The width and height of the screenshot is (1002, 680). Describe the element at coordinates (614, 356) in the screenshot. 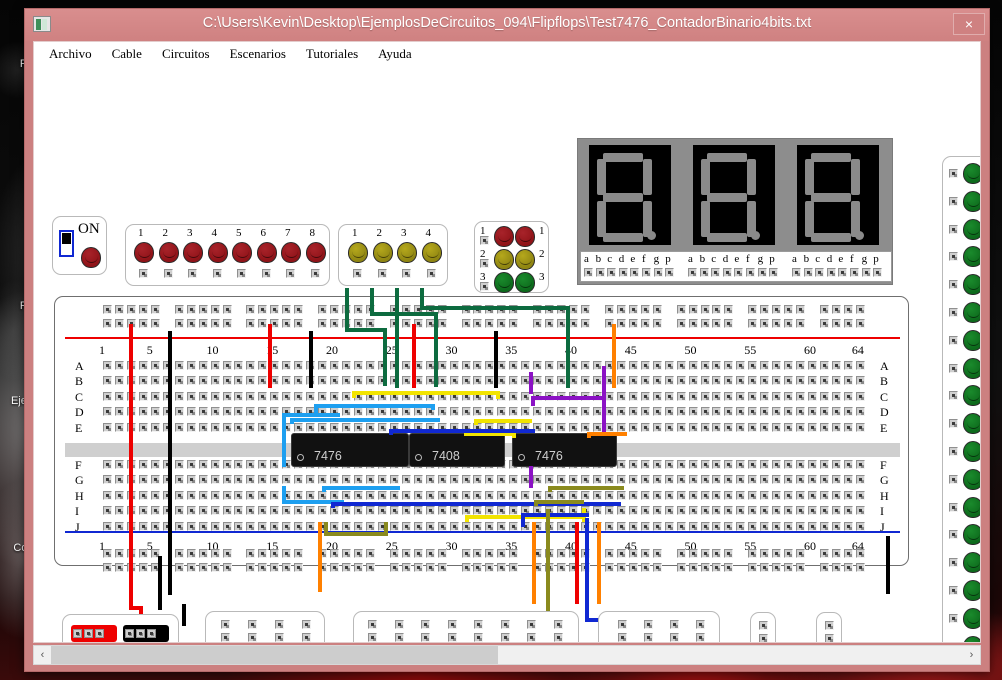

I see `wire-orange` at that location.